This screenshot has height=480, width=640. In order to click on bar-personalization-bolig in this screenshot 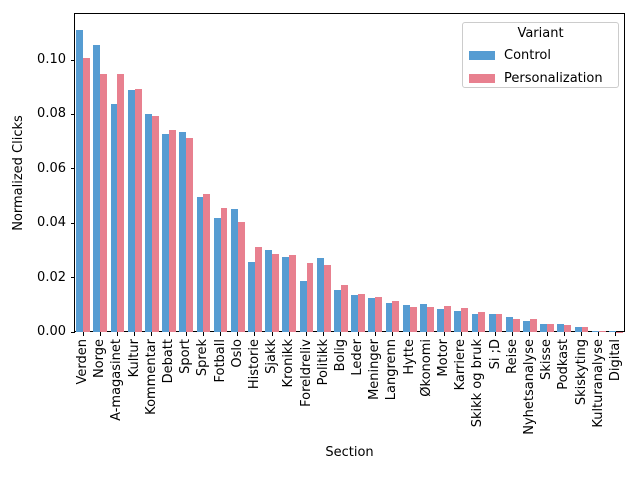, I will do `click(344, 308)`.